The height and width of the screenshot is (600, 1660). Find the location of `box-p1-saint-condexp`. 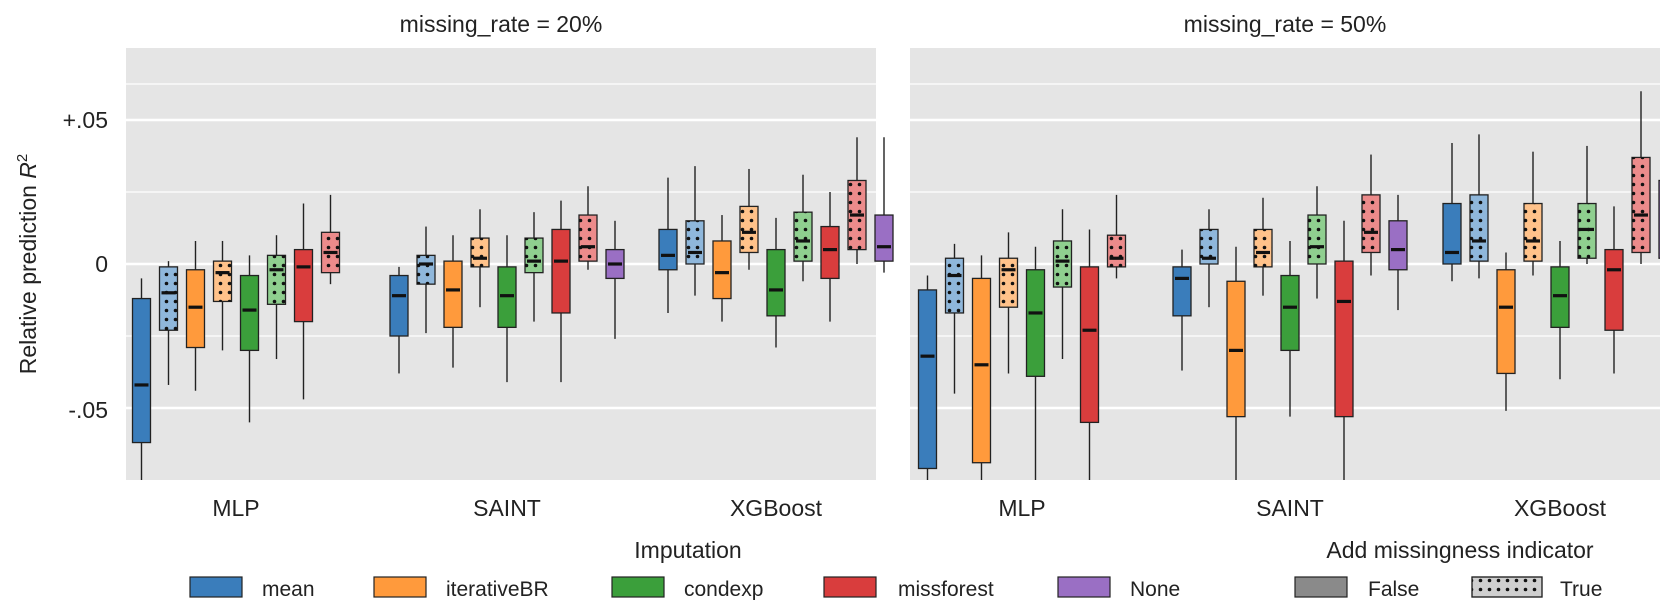

box-p1-saint-condexp is located at coordinates (1290, 313).